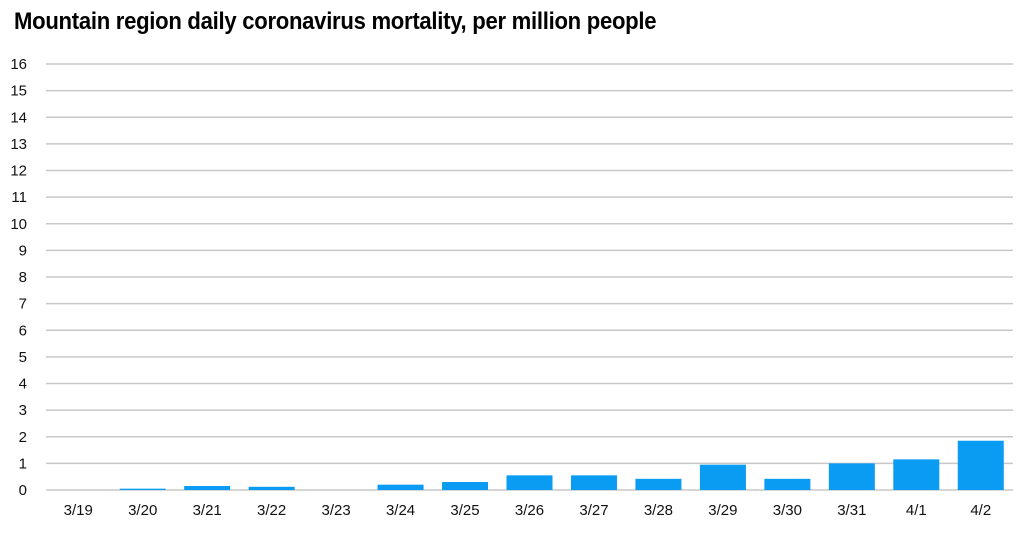  I want to click on x-tick-label: 3/27, so click(593, 510).